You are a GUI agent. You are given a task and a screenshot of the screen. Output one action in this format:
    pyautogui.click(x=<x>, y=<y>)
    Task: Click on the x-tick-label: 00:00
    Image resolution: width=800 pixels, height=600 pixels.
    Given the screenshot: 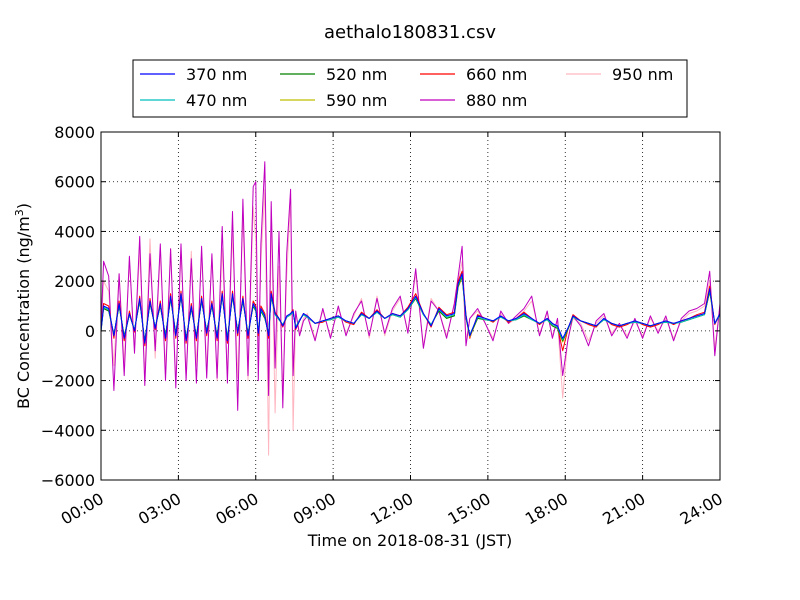 What is the action you would take?
    pyautogui.click(x=82, y=509)
    